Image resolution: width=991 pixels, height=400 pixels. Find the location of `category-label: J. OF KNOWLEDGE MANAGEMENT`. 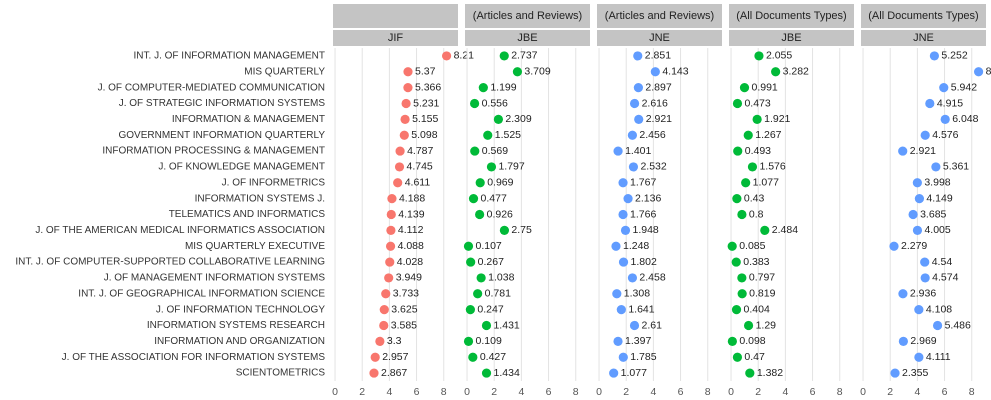

category-label: J. OF KNOWLEDGE MANAGEMENT is located at coordinates (241, 167).